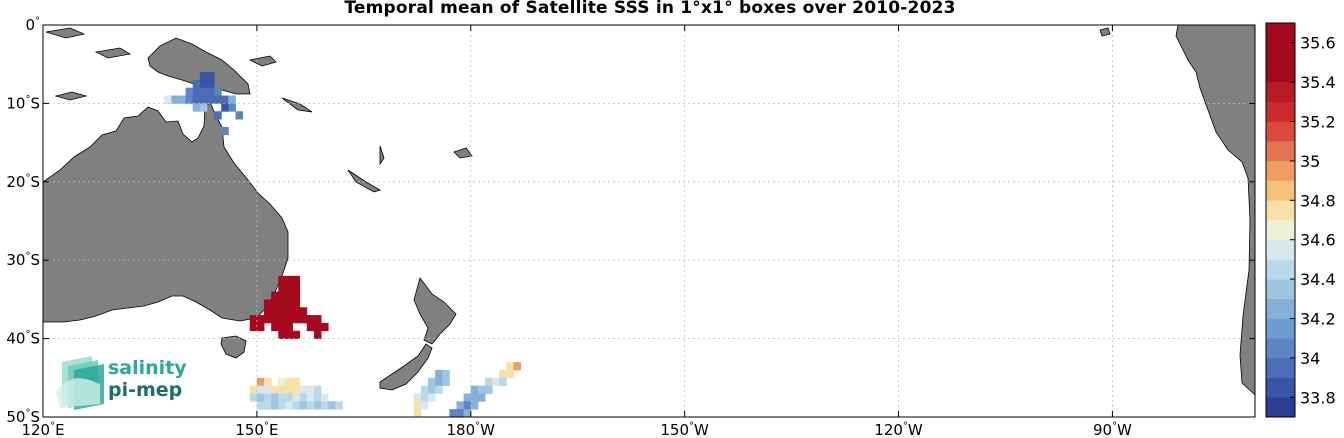 The height and width of the screenshot is (438, 1344). Describe the element at coordinates (463, 153) in the screenshot. I see `island-fiji` at that location.